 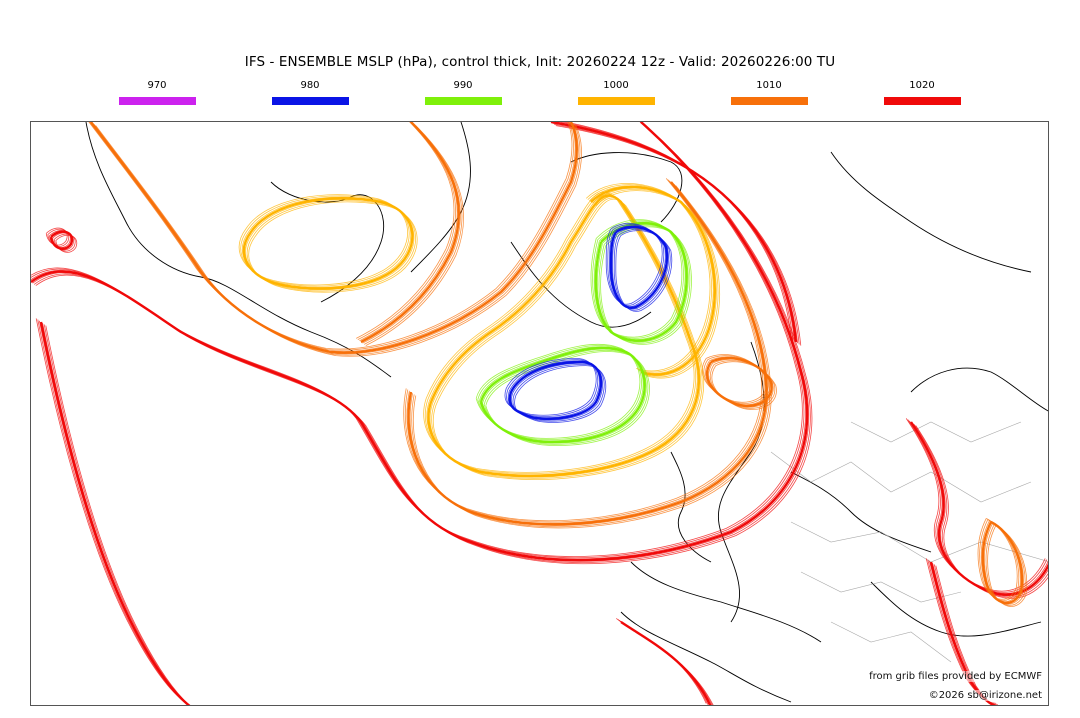 I want to click on legend-label: 970, so click(x=157, y=85).